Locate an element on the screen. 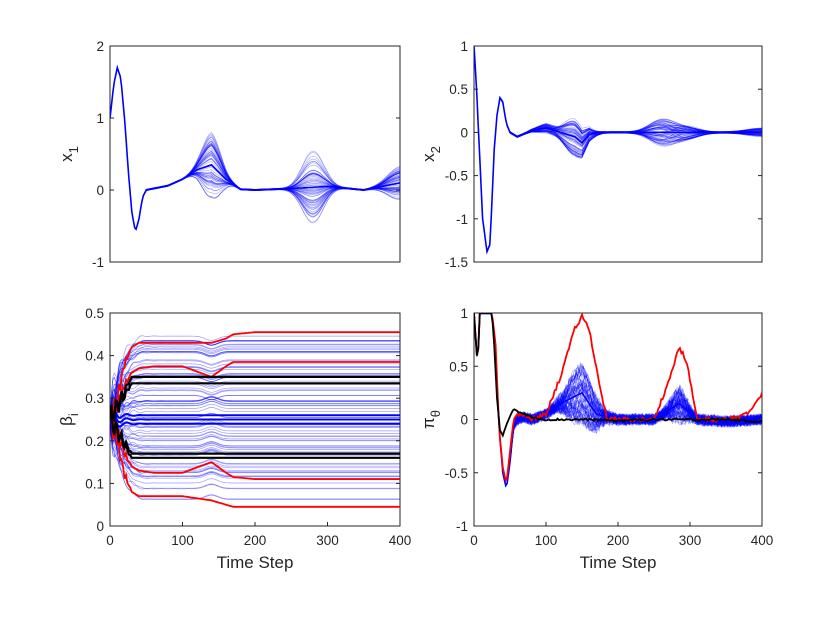 Image resolution: width=830 pixels, height=623 pixels. y-axis-label: πθ is located at coordinates (431, 419).